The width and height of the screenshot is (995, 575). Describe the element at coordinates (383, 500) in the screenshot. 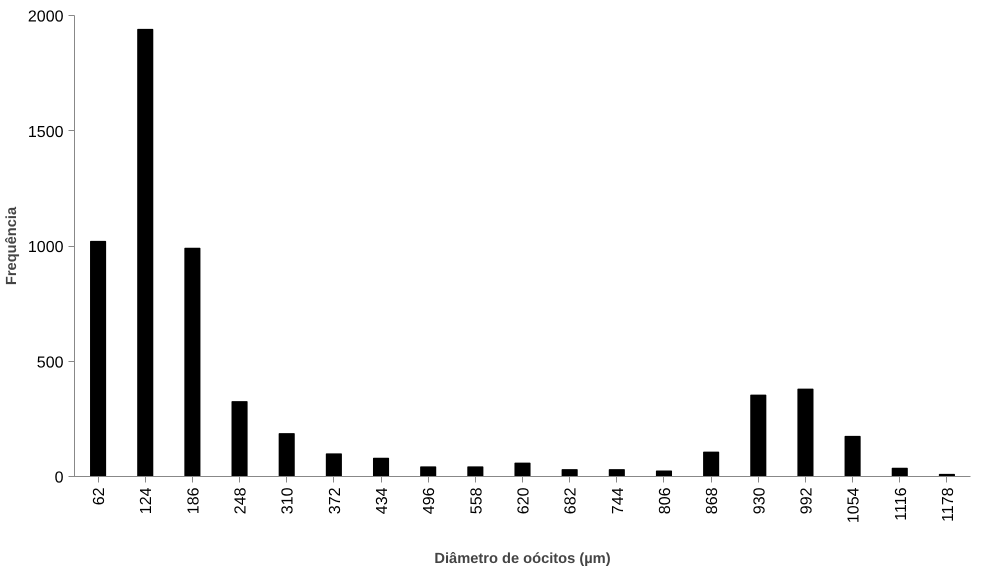

I see `x-tick-label: 434` at that location.